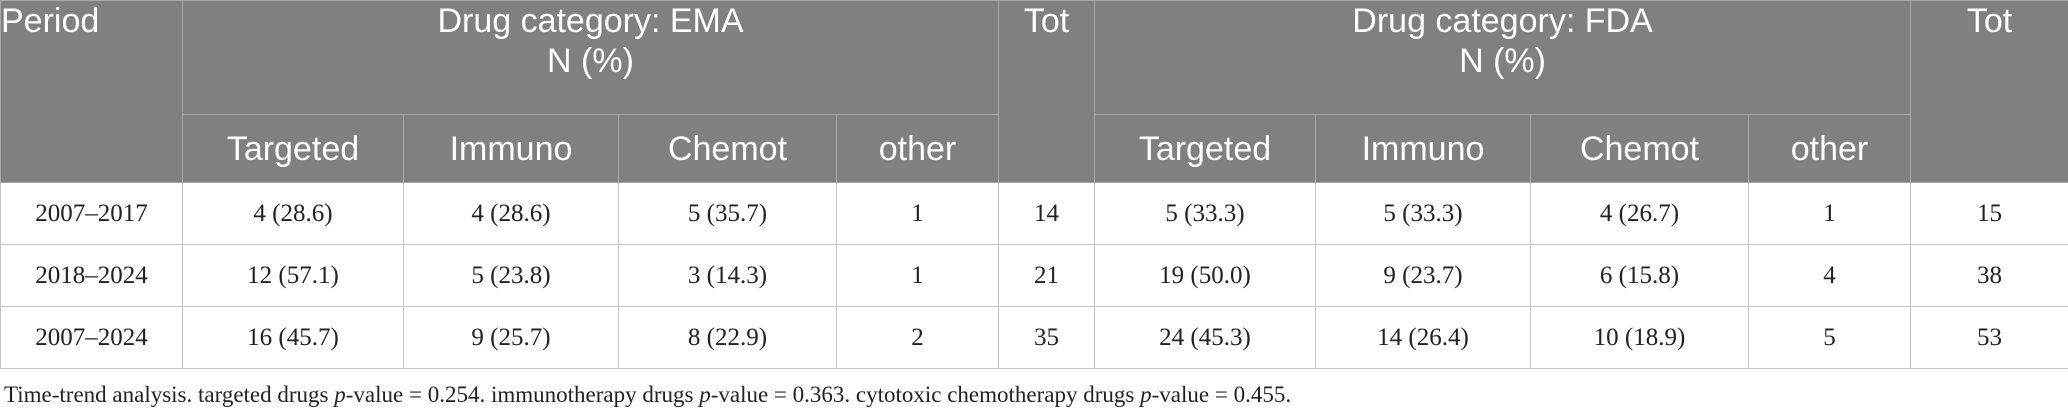 The width and height of the screenshot is (2068, 419). I want to click on fda-other-cell: 4, so click(1829, 275).